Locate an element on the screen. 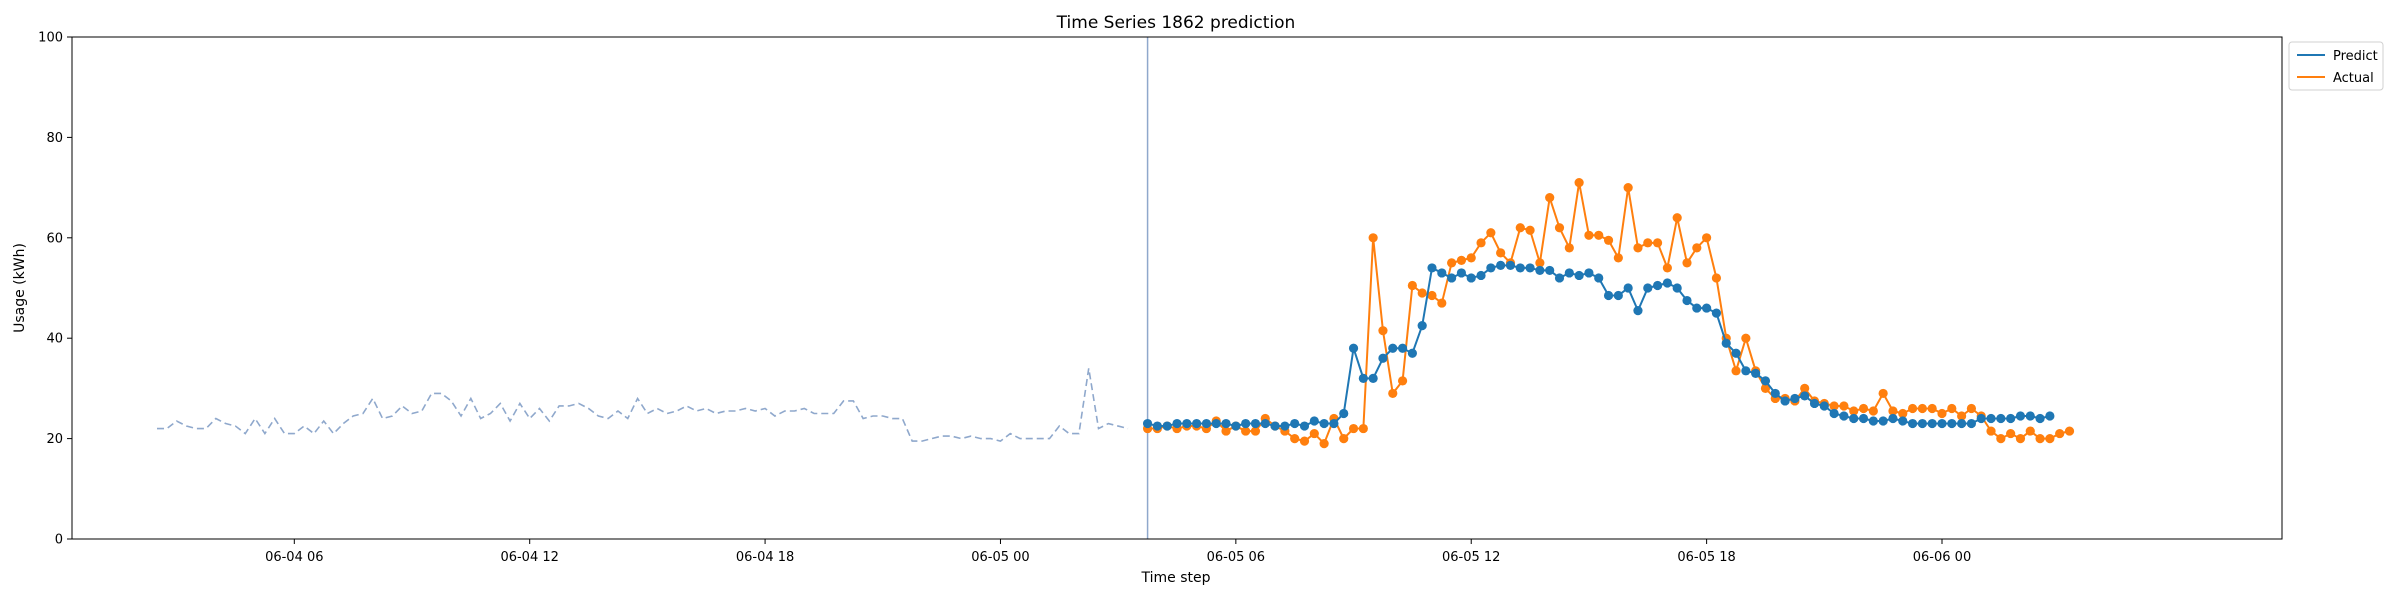 The height and width of the screenshot is (600, 2400). y-tick-label: 40 is located at coordinates (54, 339).